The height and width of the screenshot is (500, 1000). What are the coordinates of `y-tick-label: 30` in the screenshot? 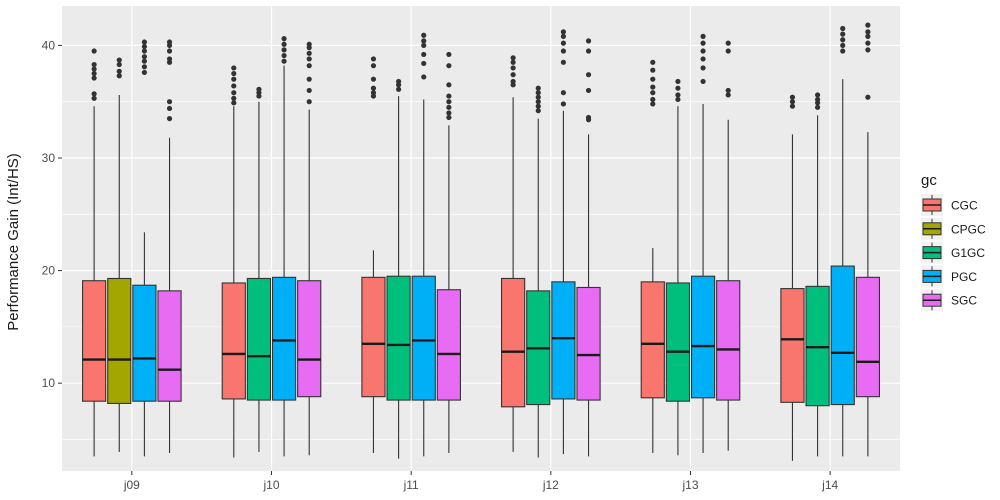 It's located at (49, 158).